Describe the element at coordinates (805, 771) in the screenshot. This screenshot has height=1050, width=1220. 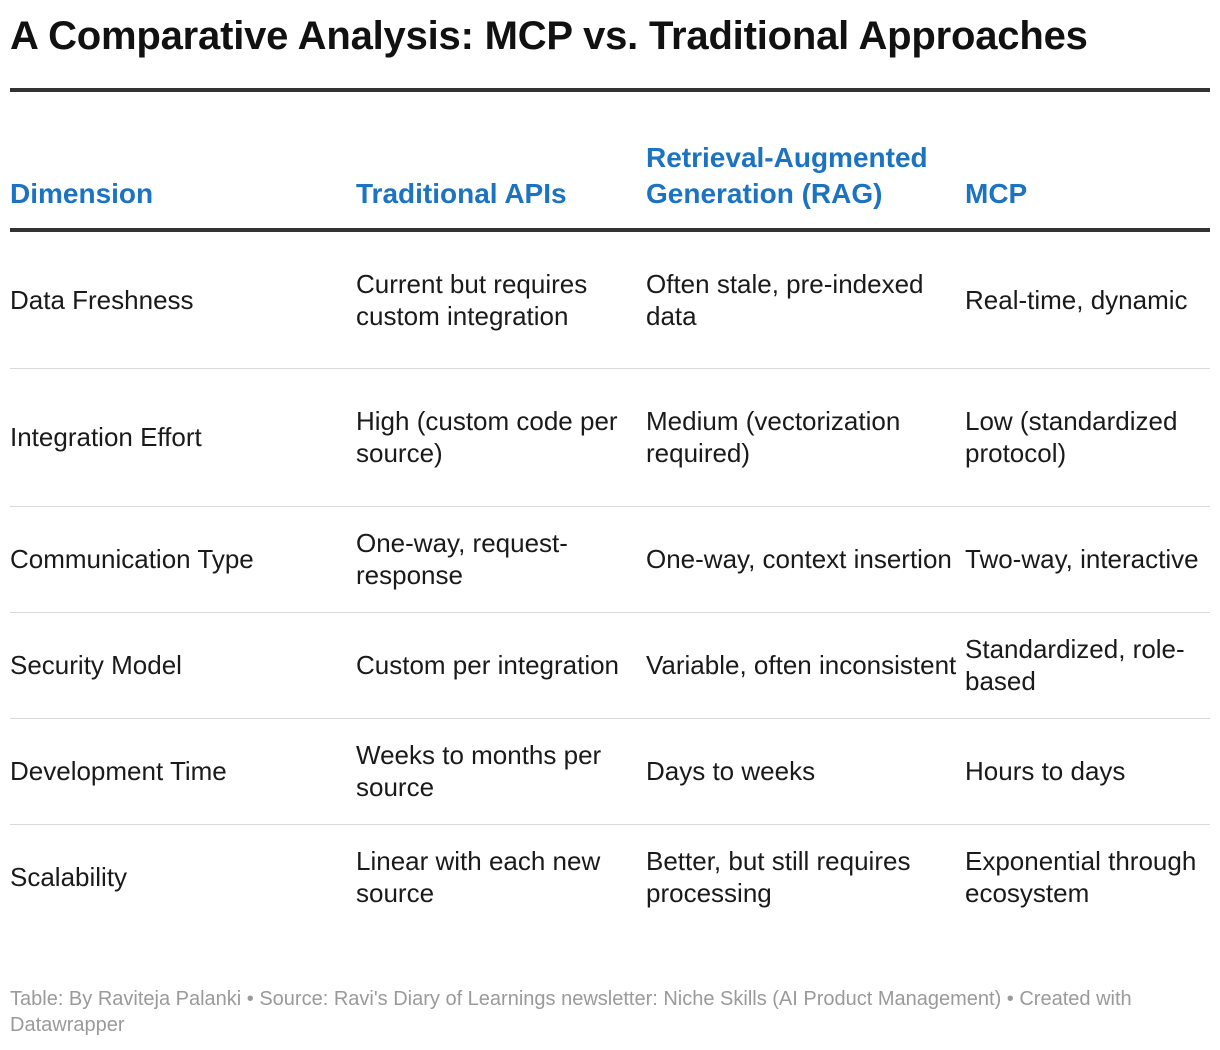
I see `table-cell: Days to weeks` at that location.